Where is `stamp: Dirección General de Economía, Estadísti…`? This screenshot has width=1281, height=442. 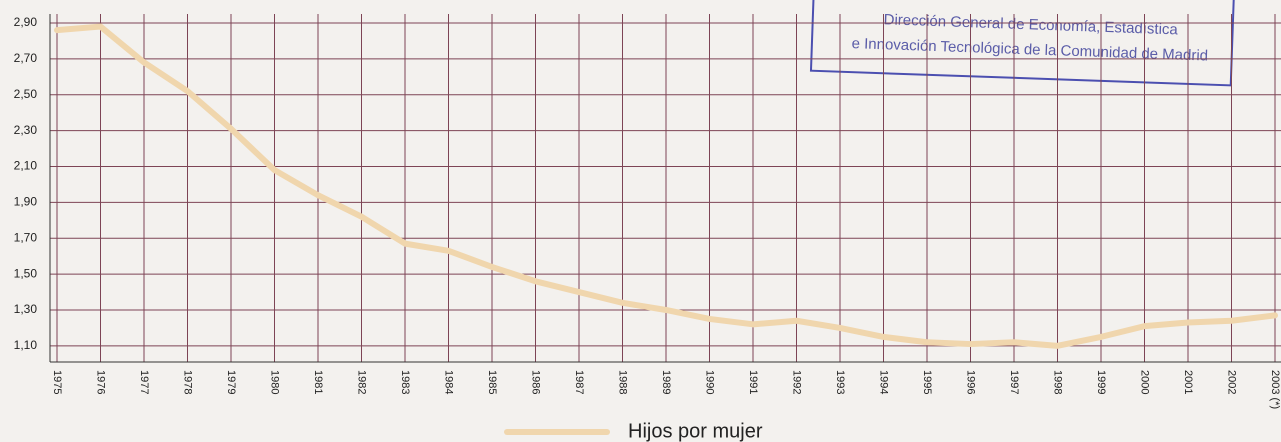 stamp: Dirección General de Economía, Estadísti… is located at coordinates (1022, 43).